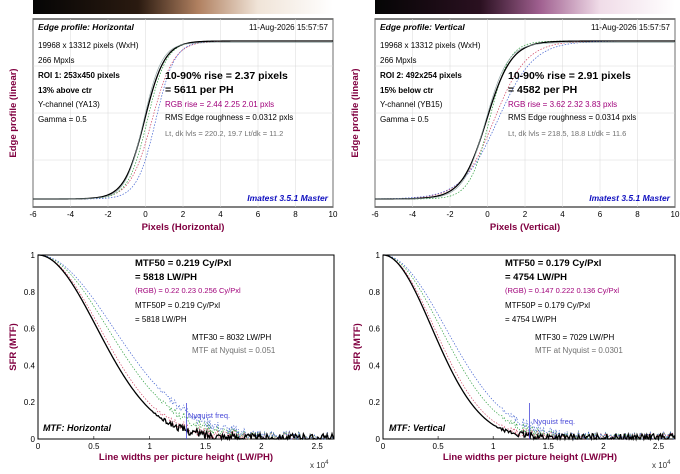 The height and width of the screenshot is (474, 680). I want to click on panel-caption: MTF: Horizontal, so click(77, 428).